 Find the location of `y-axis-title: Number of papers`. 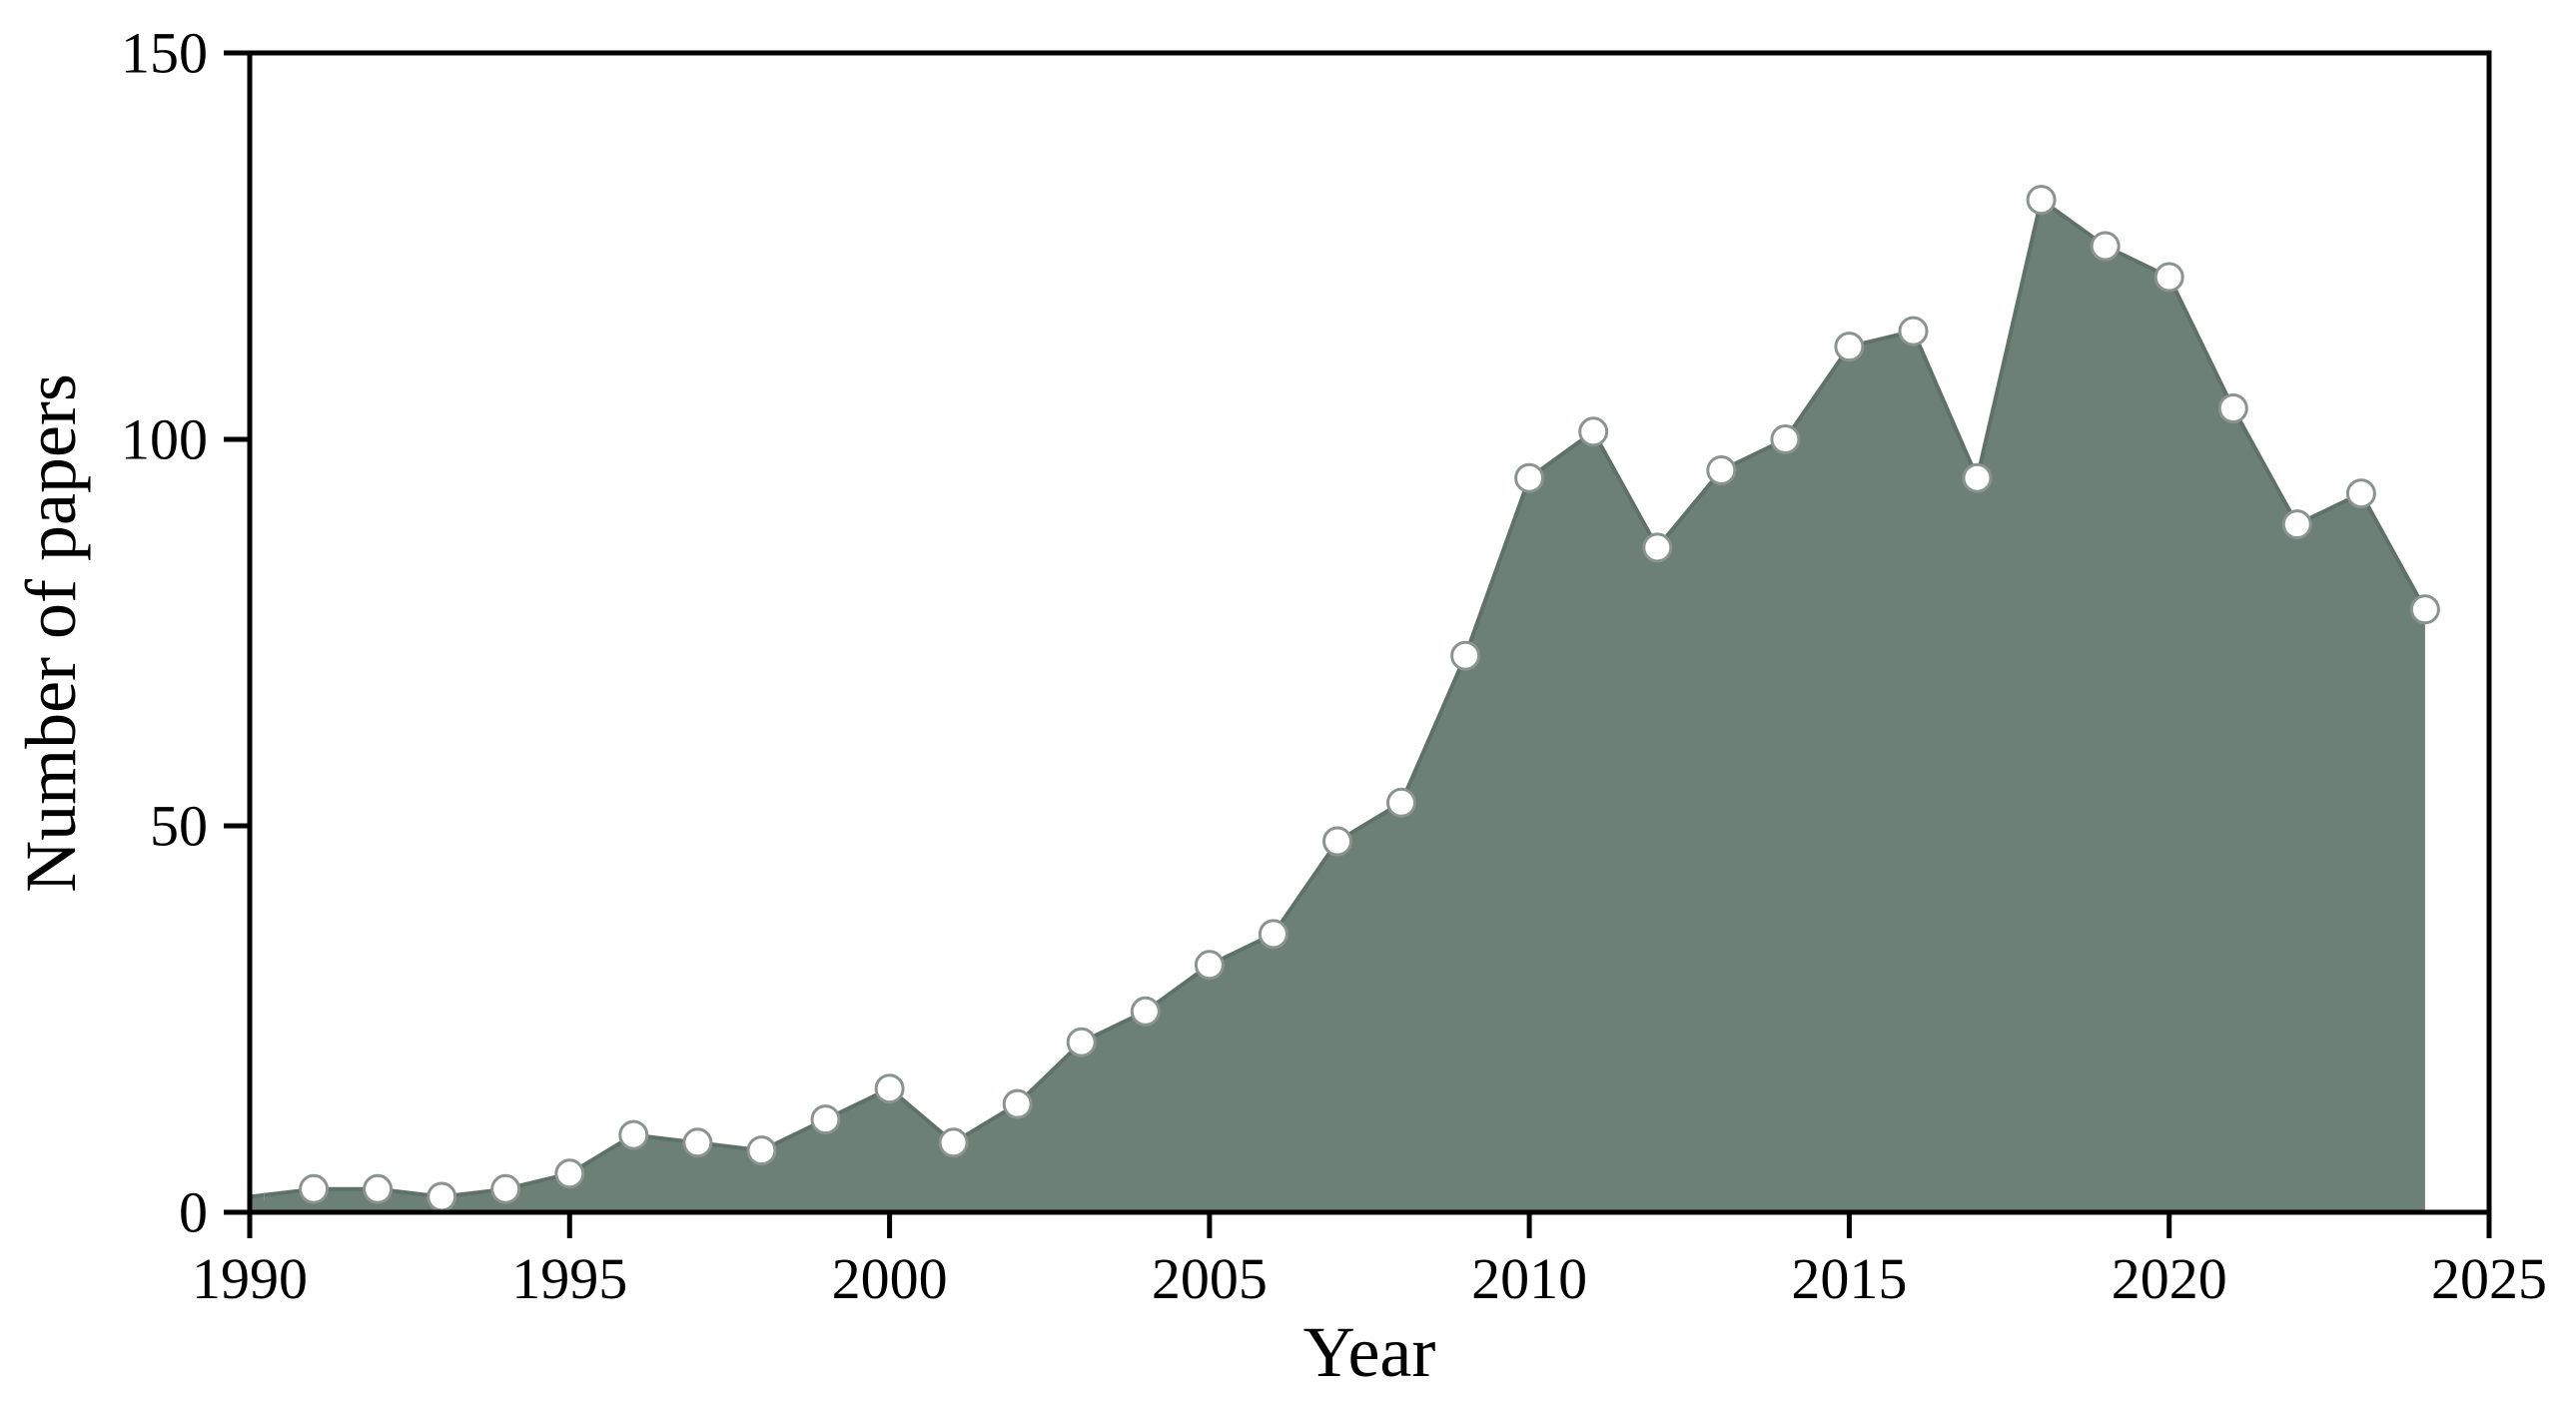

y-axis-title: Number of papers is located at coordinates (51, 633).